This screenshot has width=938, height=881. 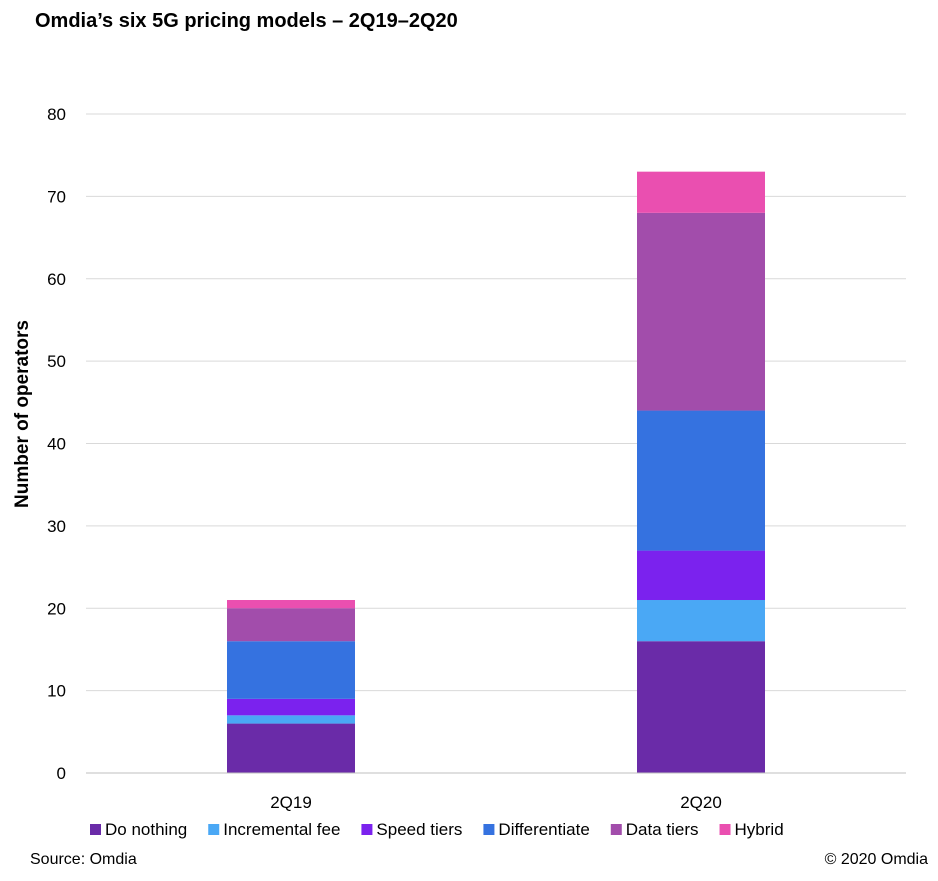 I want to click on legend-label: Incremental fee, so click(x=281, y=829).